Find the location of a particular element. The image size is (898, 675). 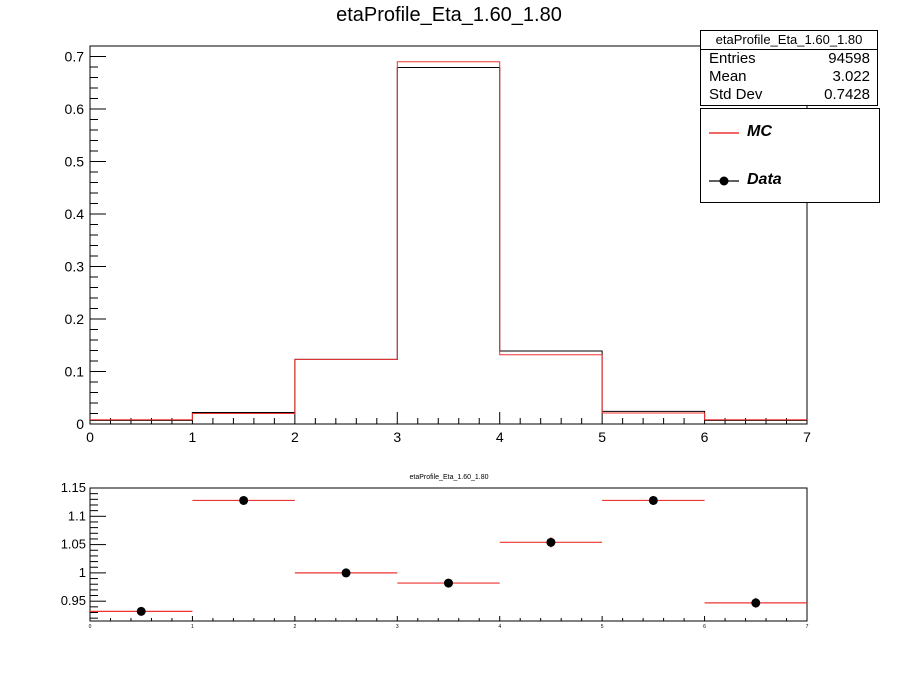

y-tick-label: 0.3 is located at coordinates (75, 267).